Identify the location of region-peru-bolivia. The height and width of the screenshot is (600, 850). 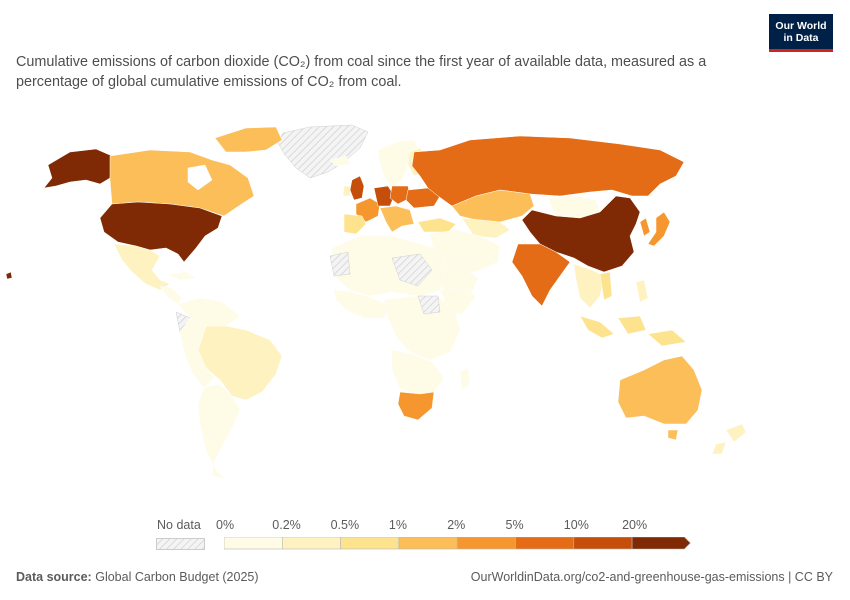
(197, 353).